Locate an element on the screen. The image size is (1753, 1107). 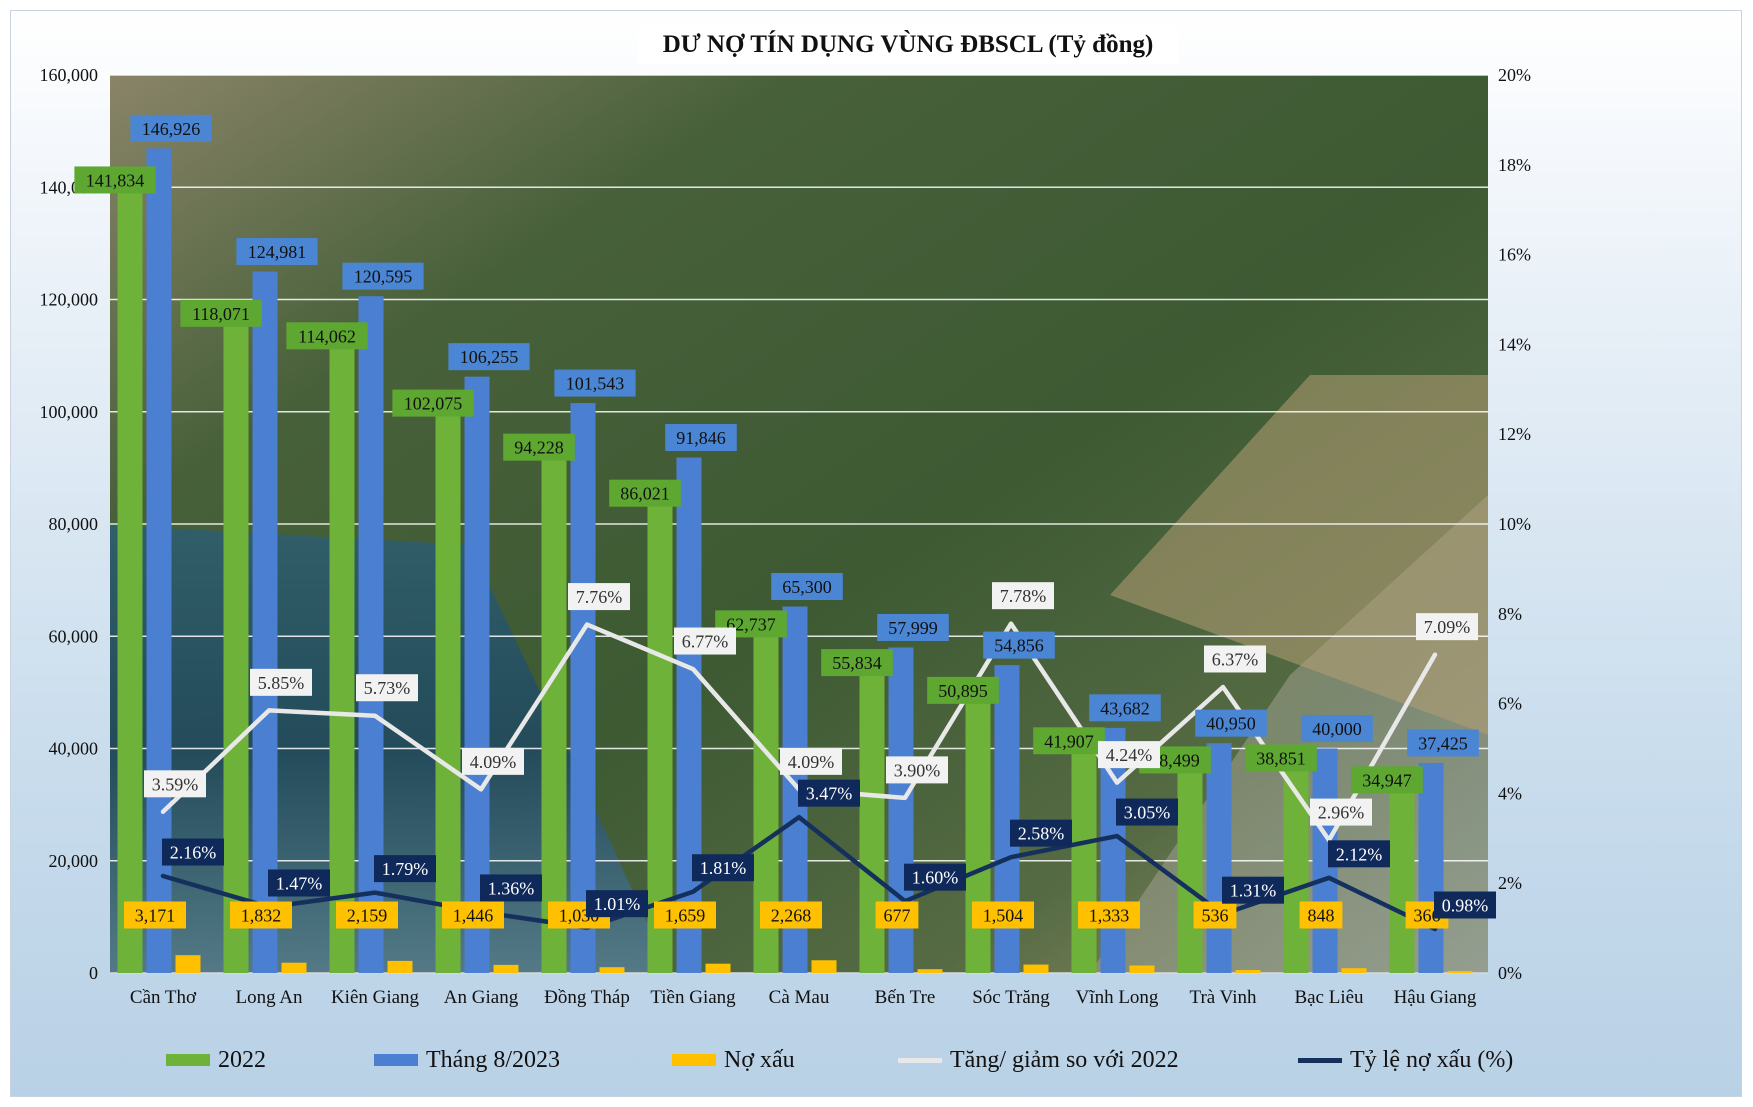
y-tick-label: 0 is located at coordinates (93, 973).